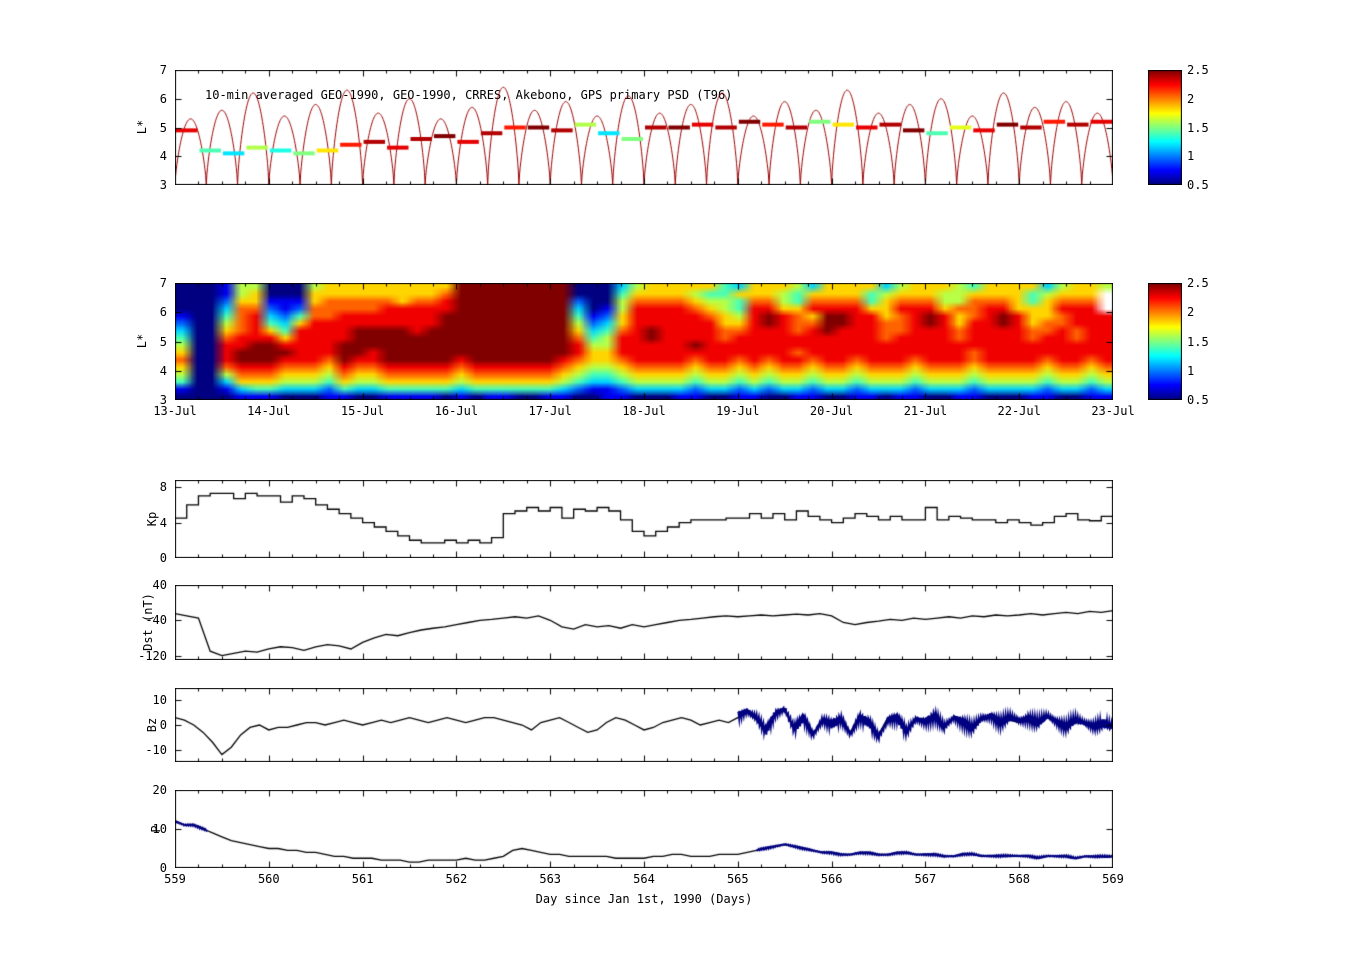 The width and height of the screenshot is (1351, 974). Describe the element at coordinates (1019, 411) in the screenshot. I see `date-tick-label: 22-Jul` at that location.